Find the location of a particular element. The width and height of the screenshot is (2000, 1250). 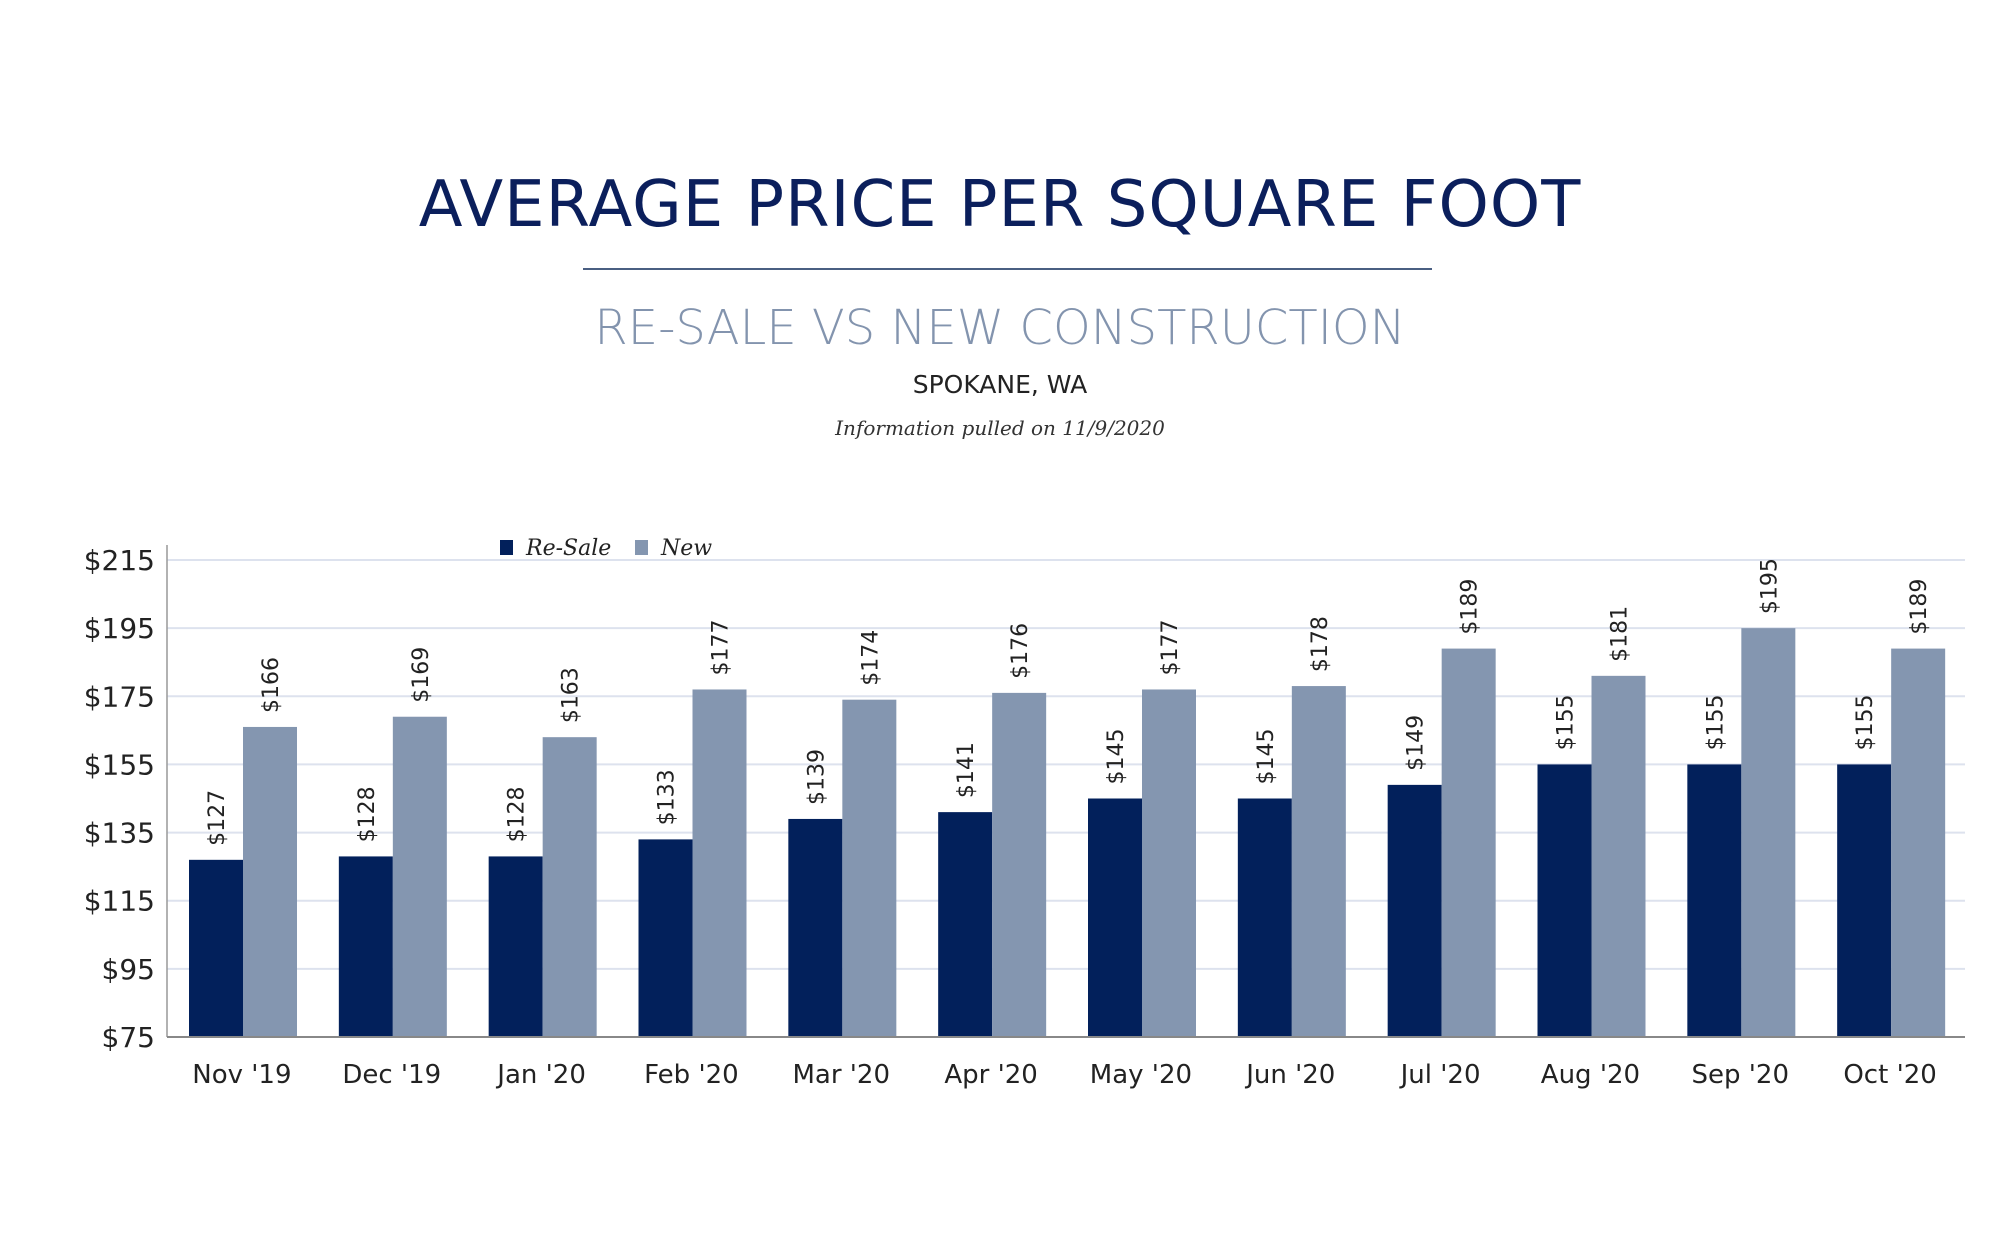

data-label: $127 is located at coordinates (217, 818).